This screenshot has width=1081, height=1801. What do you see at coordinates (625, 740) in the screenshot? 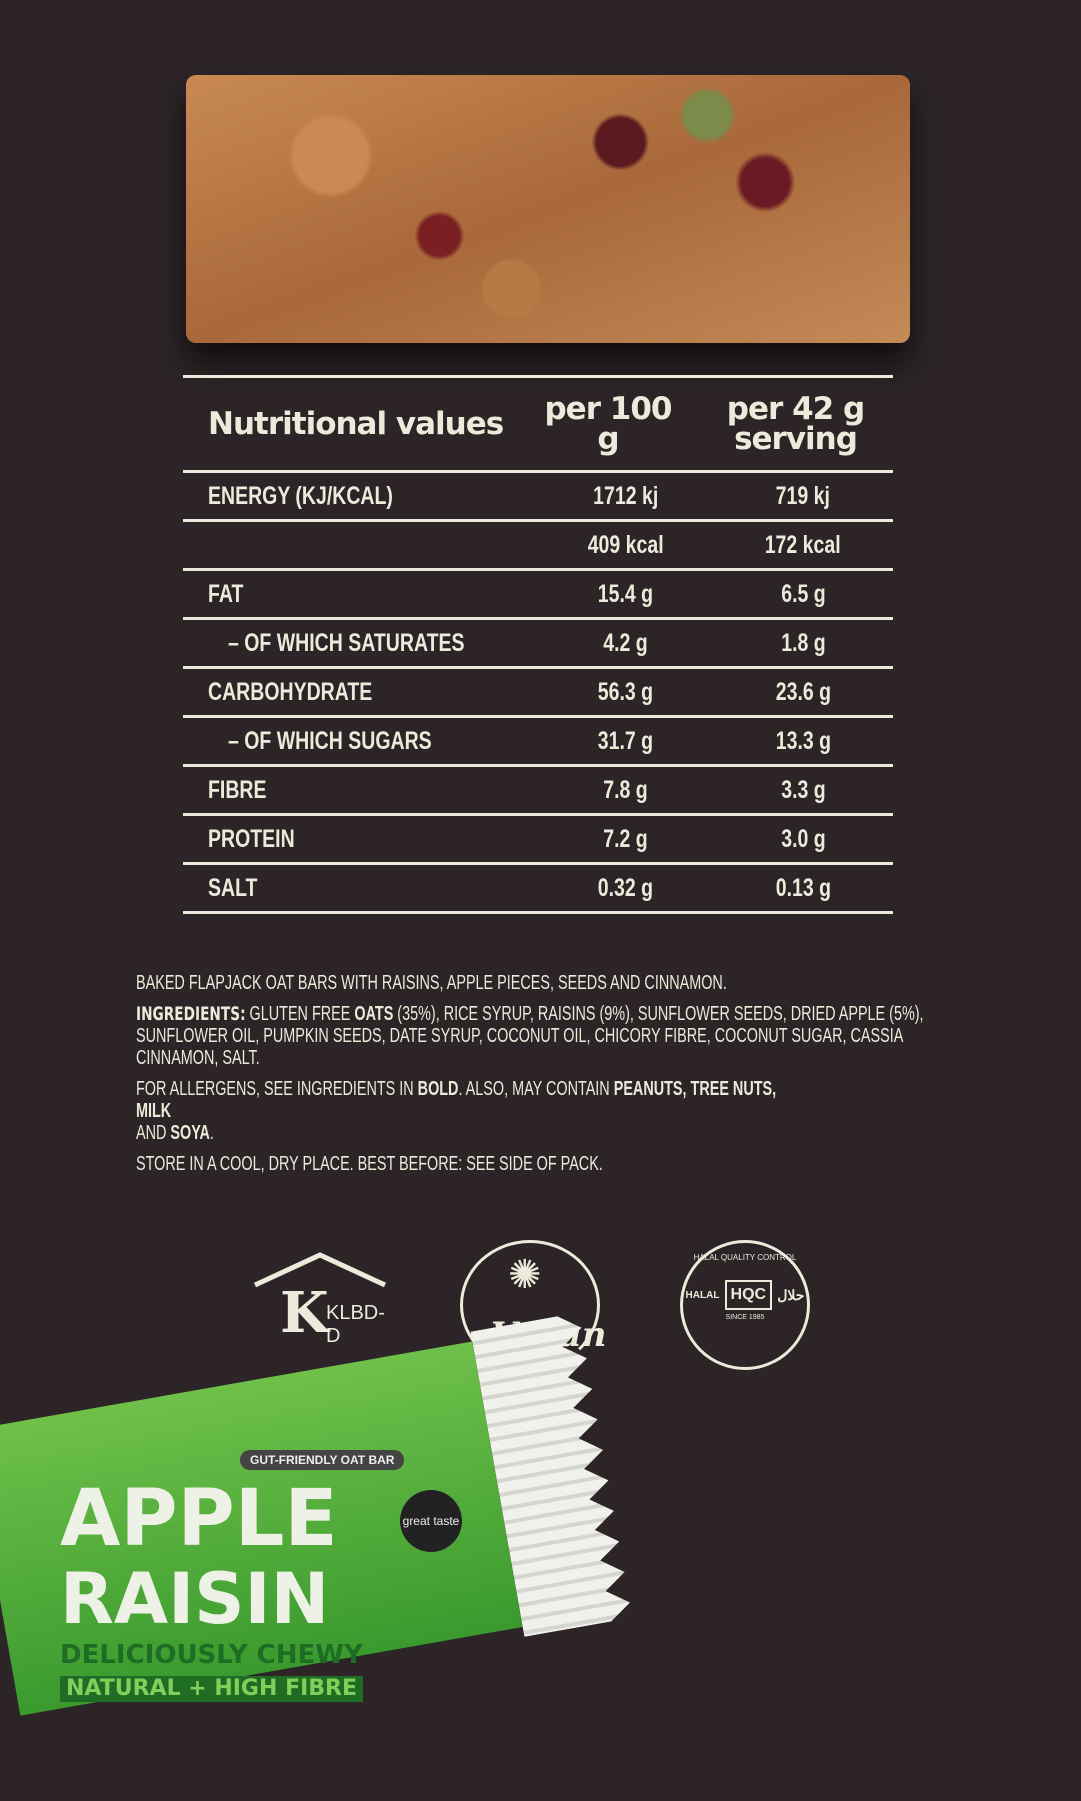
I see `per100-value: 31.7 g` at bounding box center [625, 740].